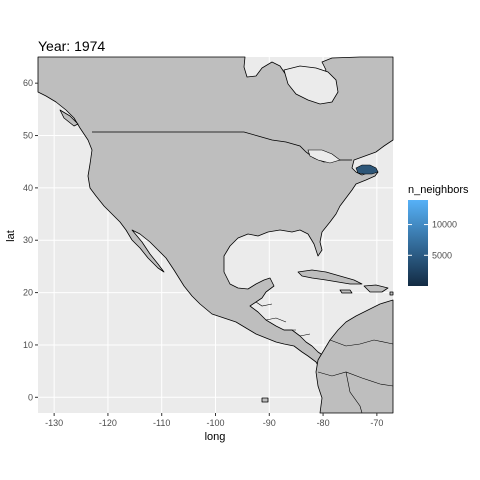 The height and width of the screenshot is (480, 480). What do you see at coordinates (367, 169) in the screenshot?
I see `highlighted-region-new-england` at bounding box center [367, 169].